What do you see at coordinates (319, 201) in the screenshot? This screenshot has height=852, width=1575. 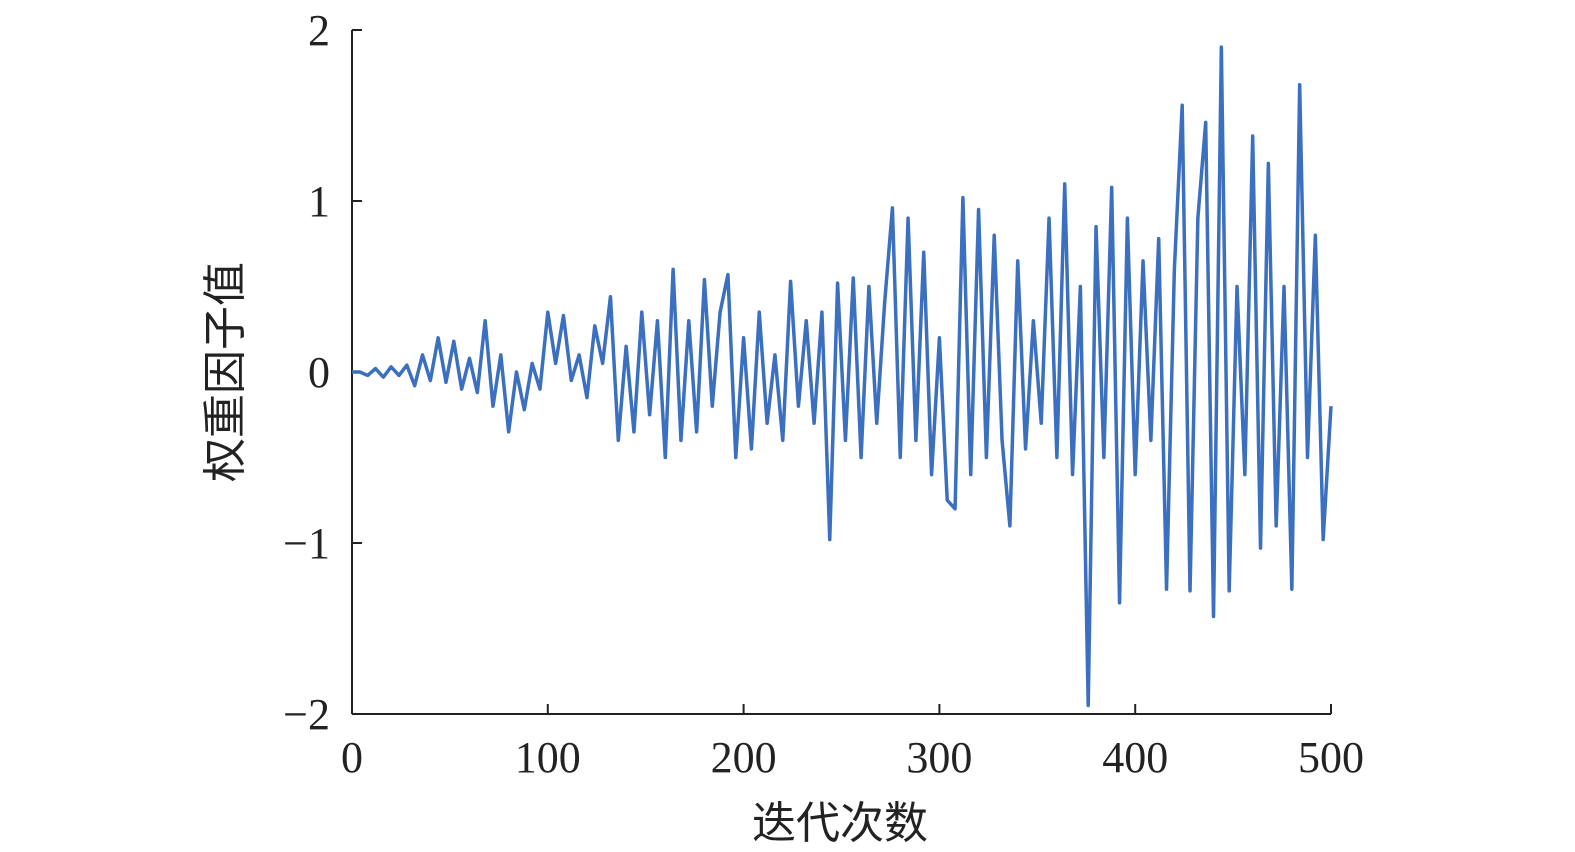 I see `y-tick-label: 1` at bounding box center [319, 201].